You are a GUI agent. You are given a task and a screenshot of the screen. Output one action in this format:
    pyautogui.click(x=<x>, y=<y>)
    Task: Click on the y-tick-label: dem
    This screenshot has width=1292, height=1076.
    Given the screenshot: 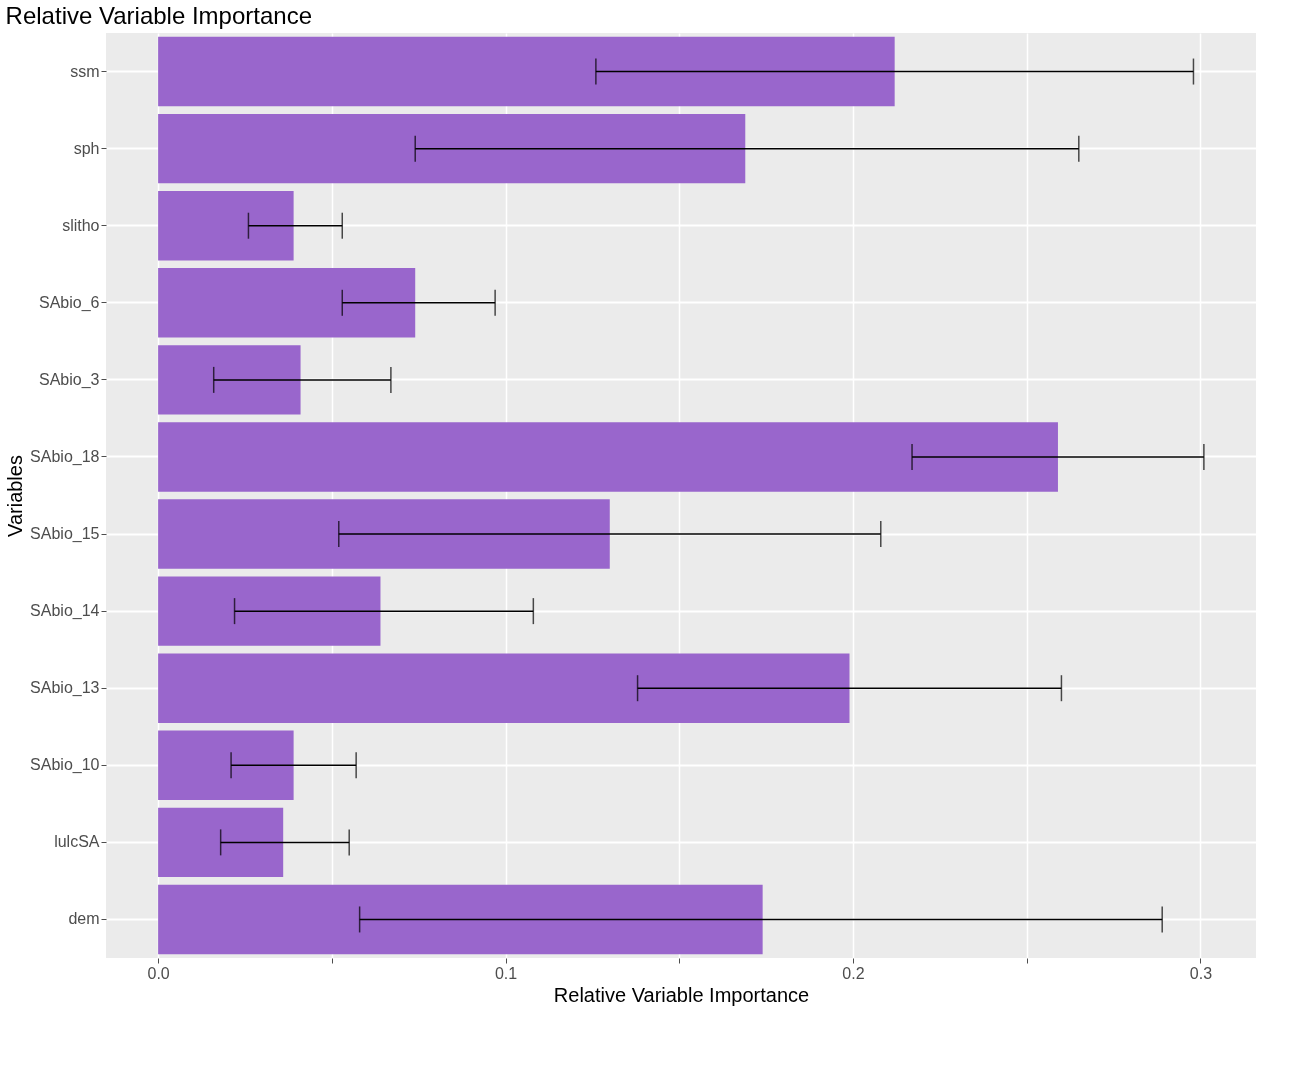 What is the action you would take?
    pyautogui.click(x=84, y=919)
    